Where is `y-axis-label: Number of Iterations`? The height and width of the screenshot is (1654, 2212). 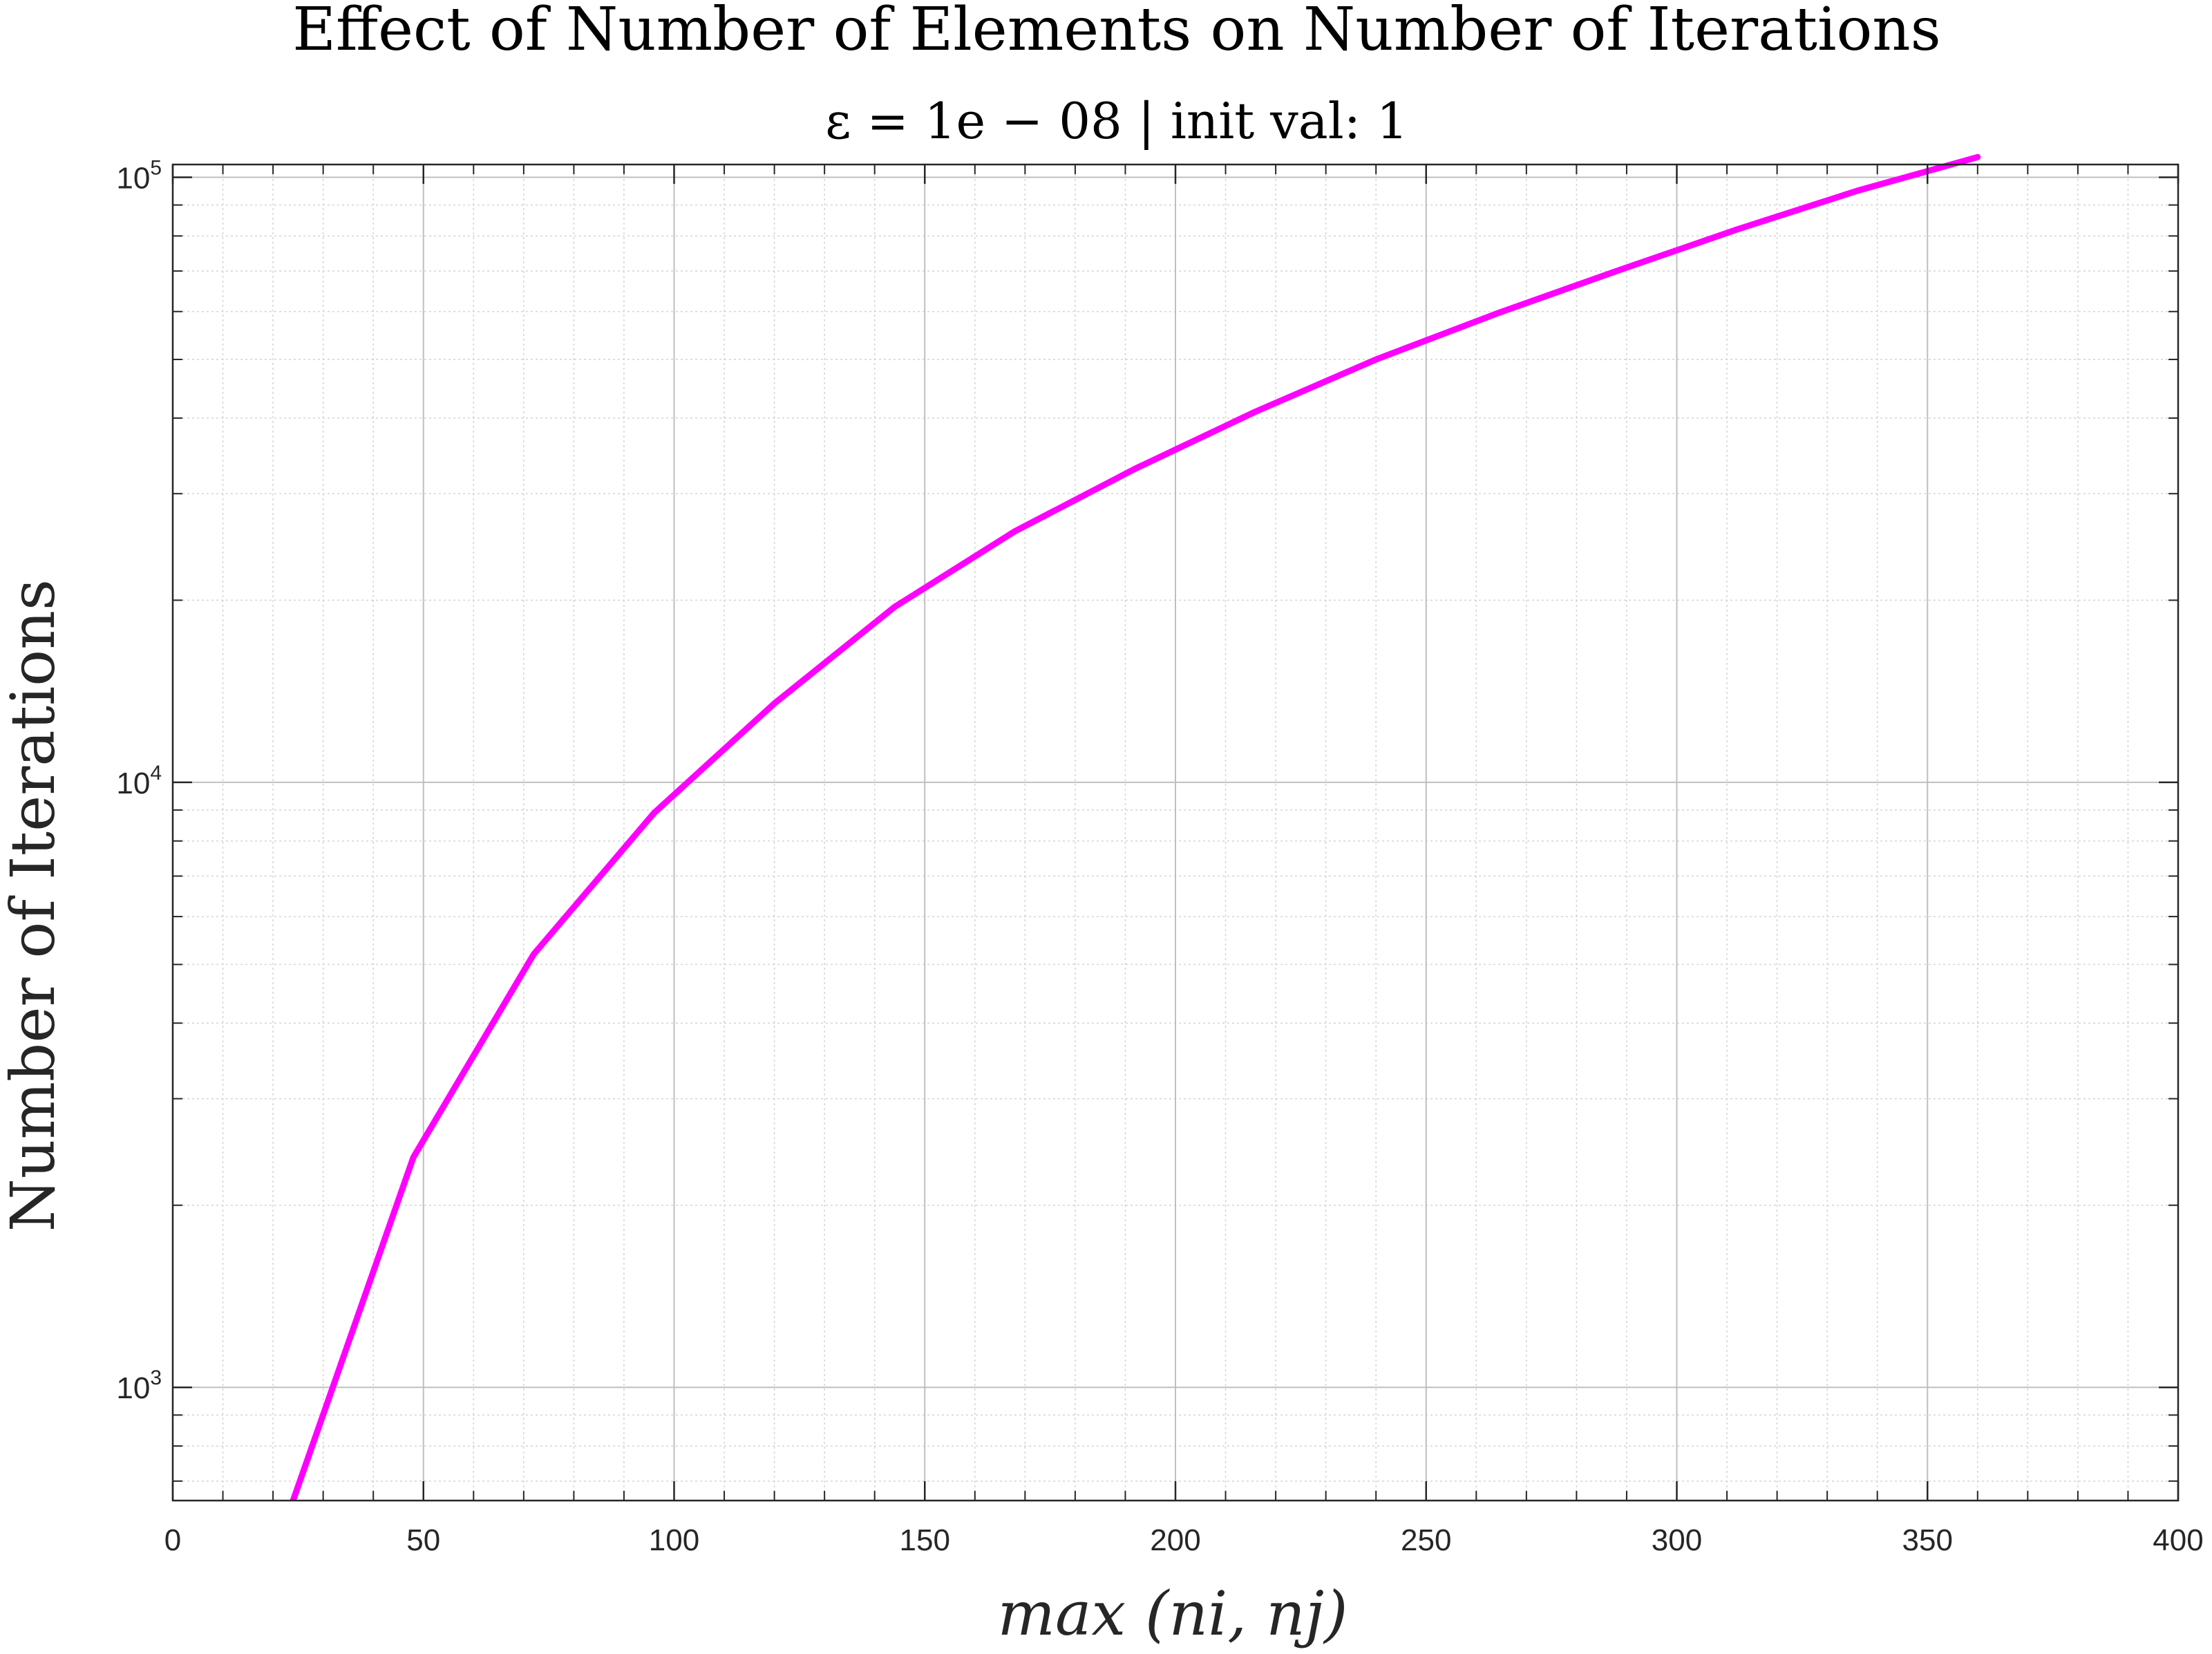 y-axis-label: Number of Iterations is located at coordinates (34, 905).